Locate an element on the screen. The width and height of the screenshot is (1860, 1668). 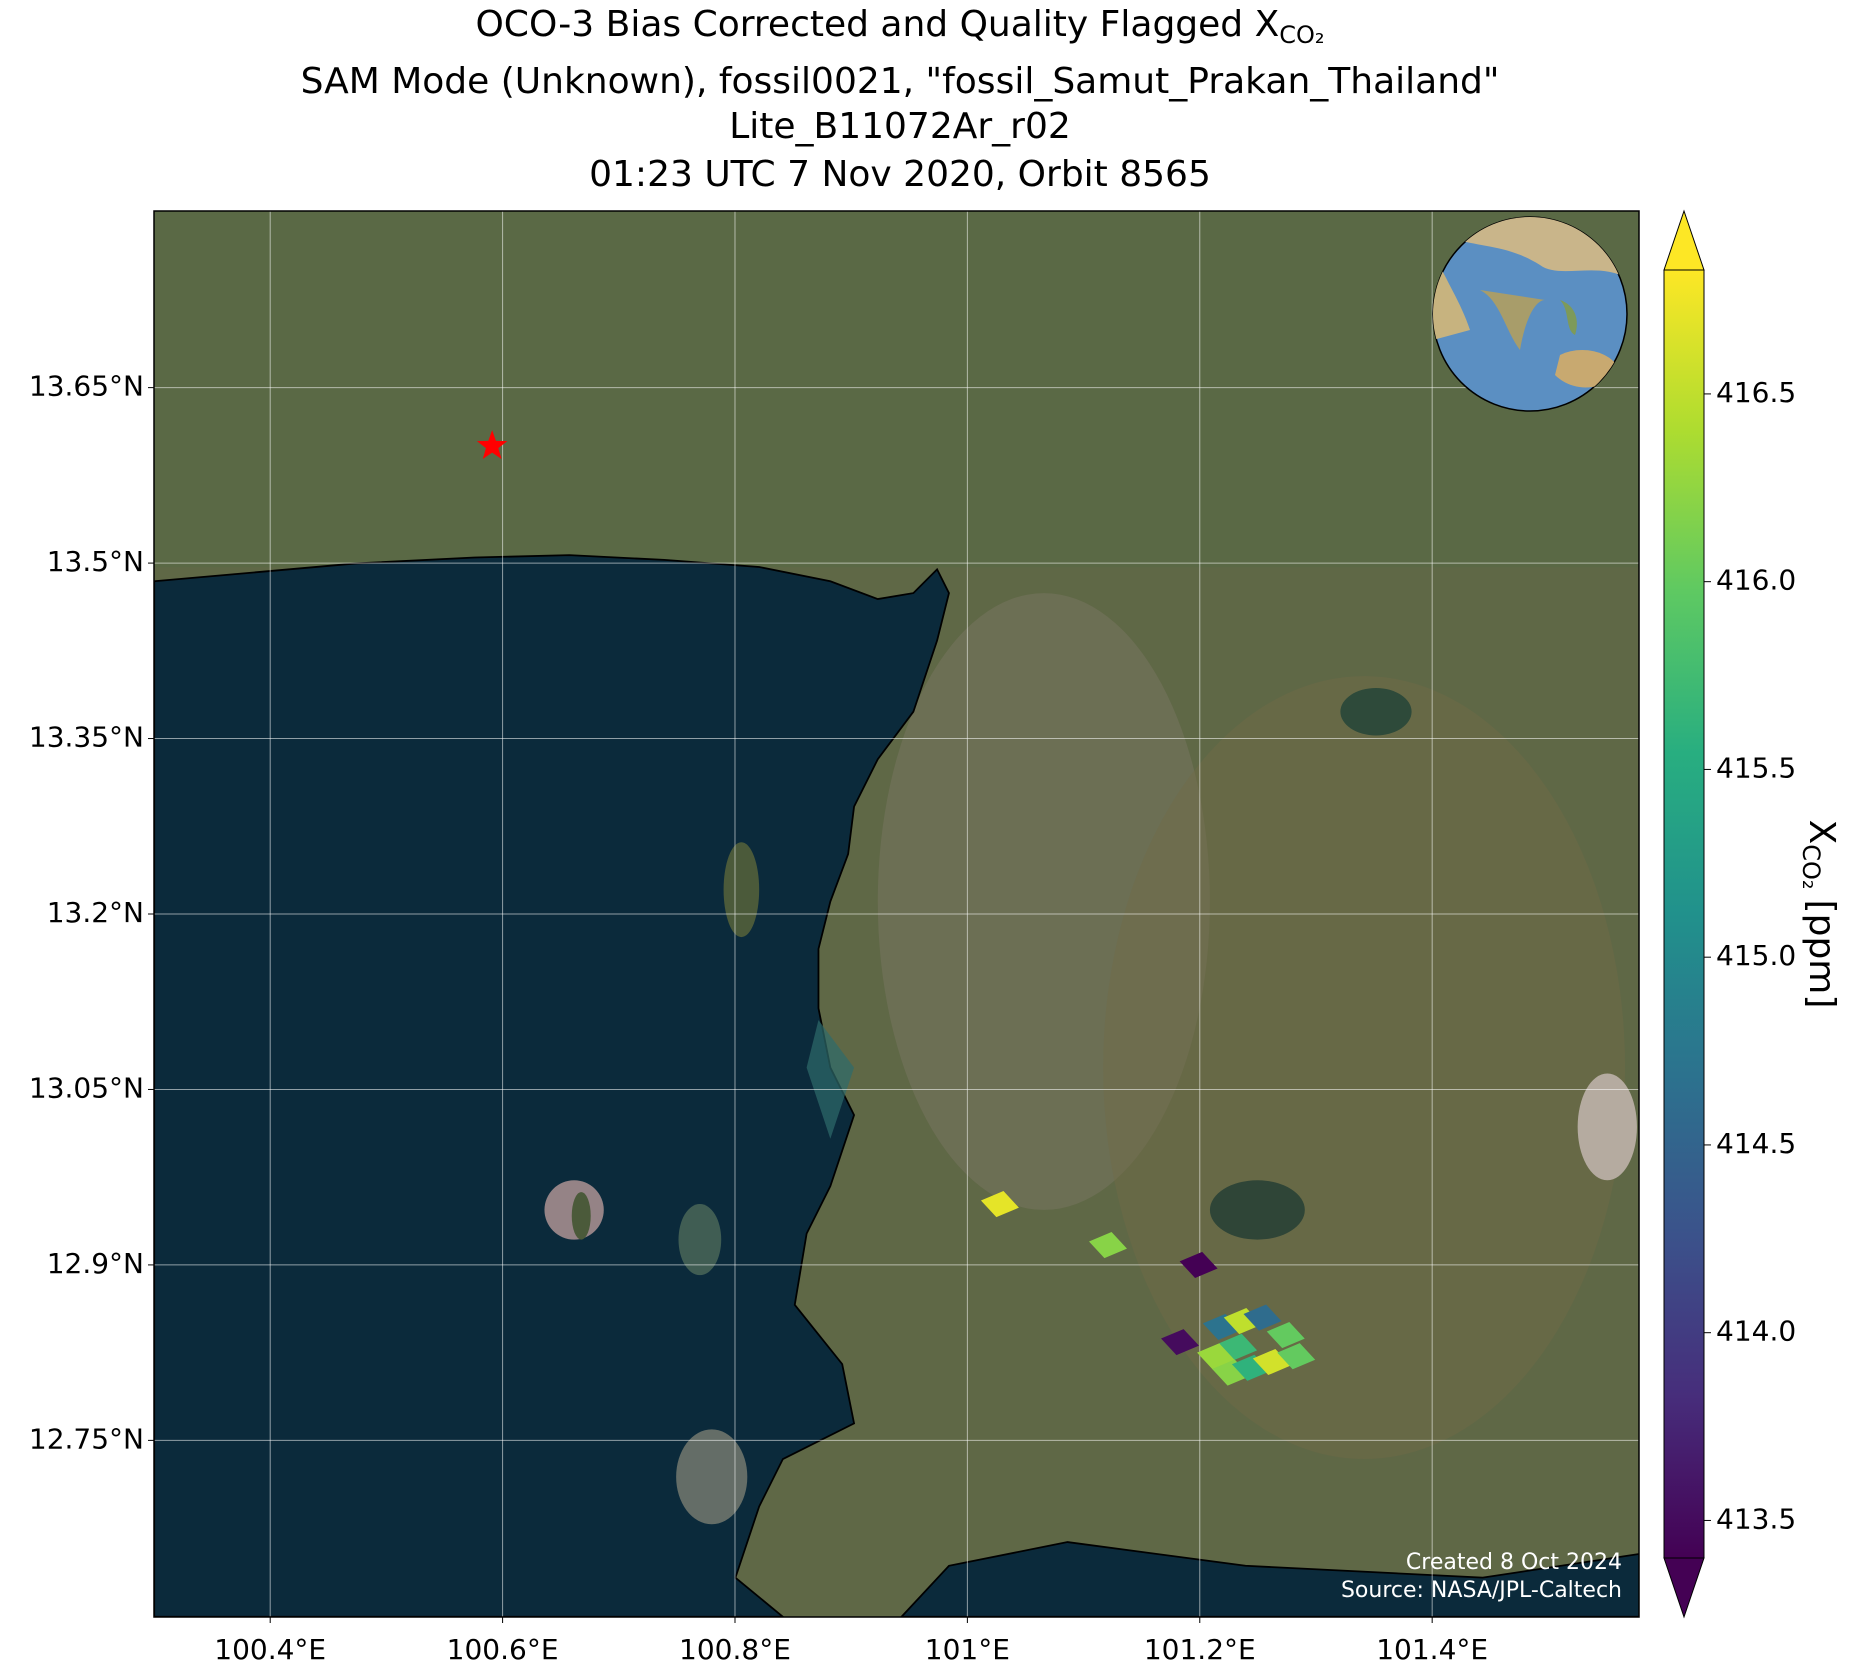
colorbar-tick-label: 415.5 is located at coordinates (1756, 767).